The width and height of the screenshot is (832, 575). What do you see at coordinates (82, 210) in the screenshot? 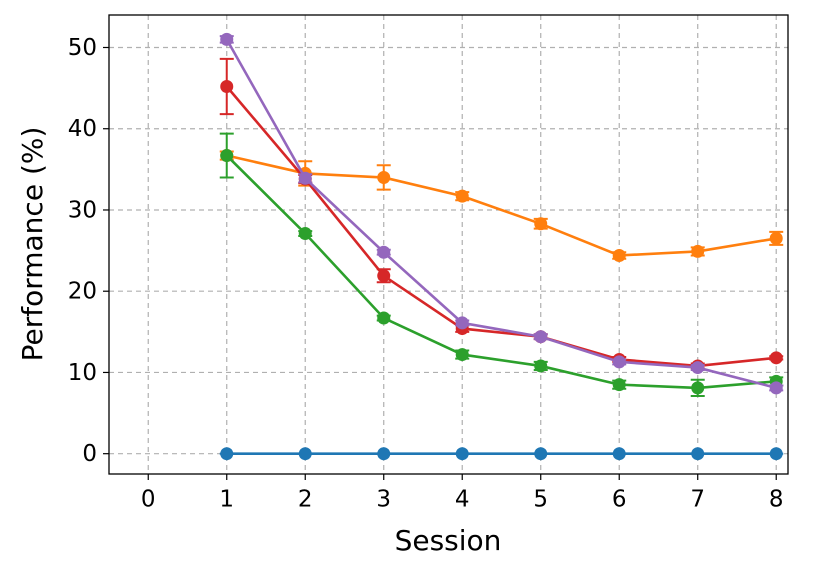
I see `y-tick-label: 30` at bounding box center [82, 210].